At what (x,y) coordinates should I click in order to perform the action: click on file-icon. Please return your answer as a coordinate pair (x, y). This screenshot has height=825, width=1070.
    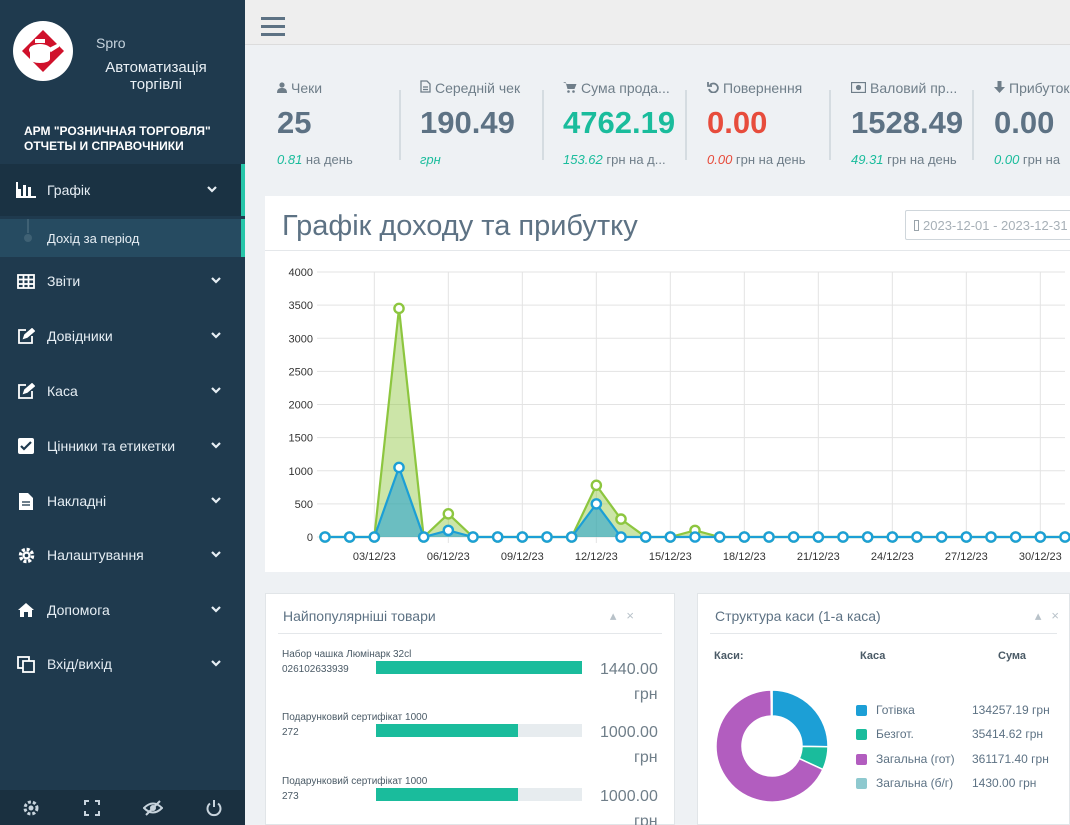
    Looking at the image, I should click on (26, 501).